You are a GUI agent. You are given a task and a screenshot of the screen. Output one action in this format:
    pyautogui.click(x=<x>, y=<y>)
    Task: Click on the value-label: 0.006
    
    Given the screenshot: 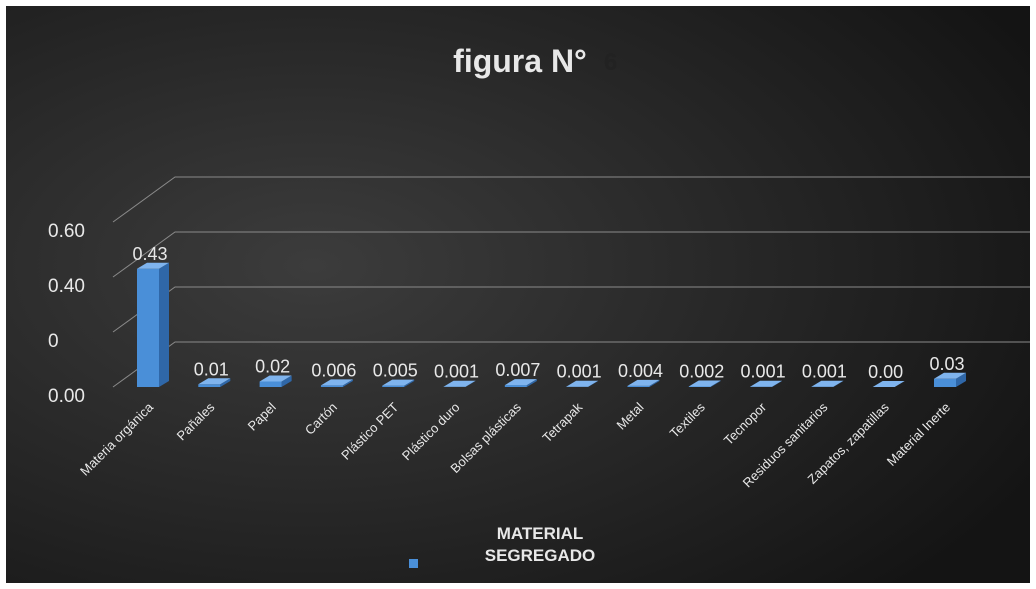 What is the action you would take?
    pyautogui.click(x=333, y=370)
    